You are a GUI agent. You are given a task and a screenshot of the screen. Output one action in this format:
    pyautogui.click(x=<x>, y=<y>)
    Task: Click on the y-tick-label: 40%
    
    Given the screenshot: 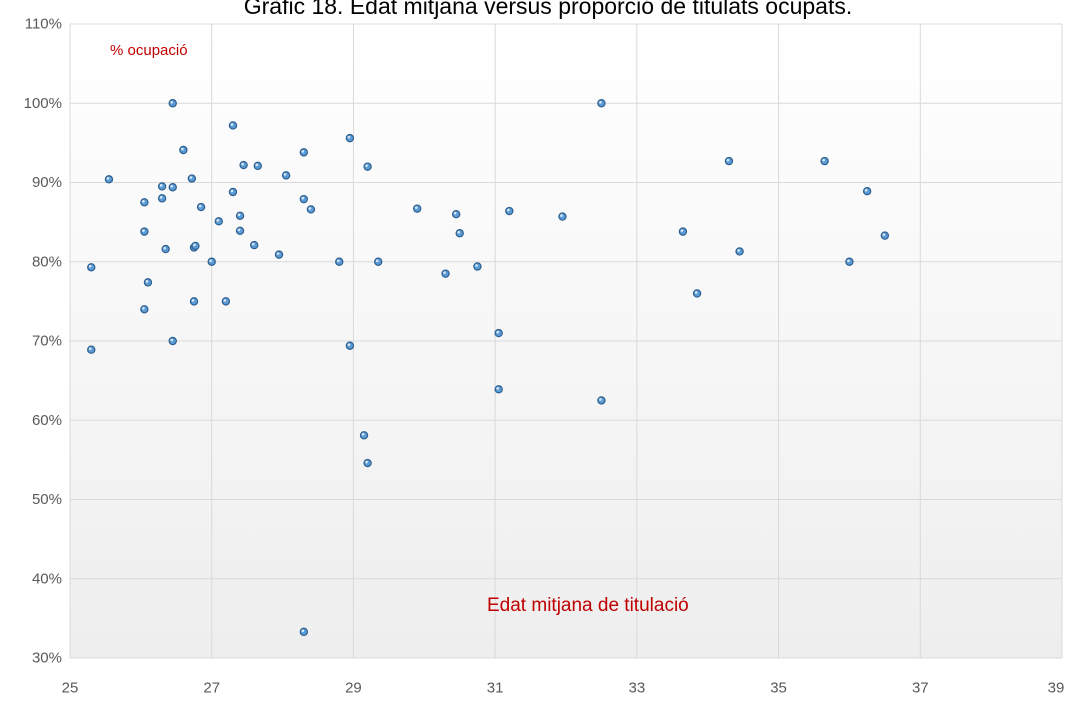 What is the action you would take?
    pyautogui.click(x=47, y=578)
    